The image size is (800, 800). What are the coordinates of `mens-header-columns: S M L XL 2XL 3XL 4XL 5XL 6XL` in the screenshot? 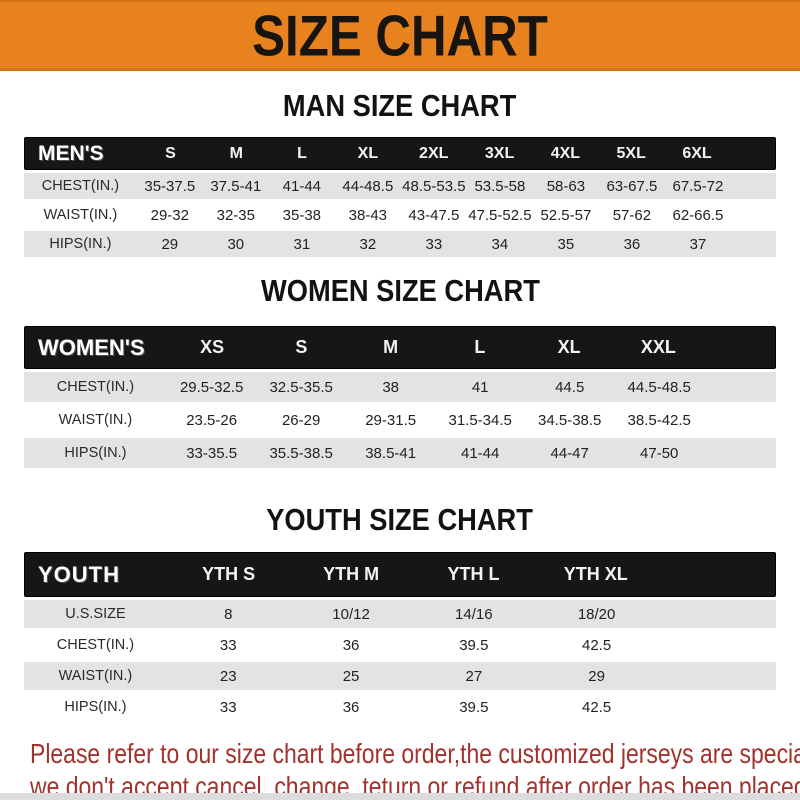 It's located at (434, 154).